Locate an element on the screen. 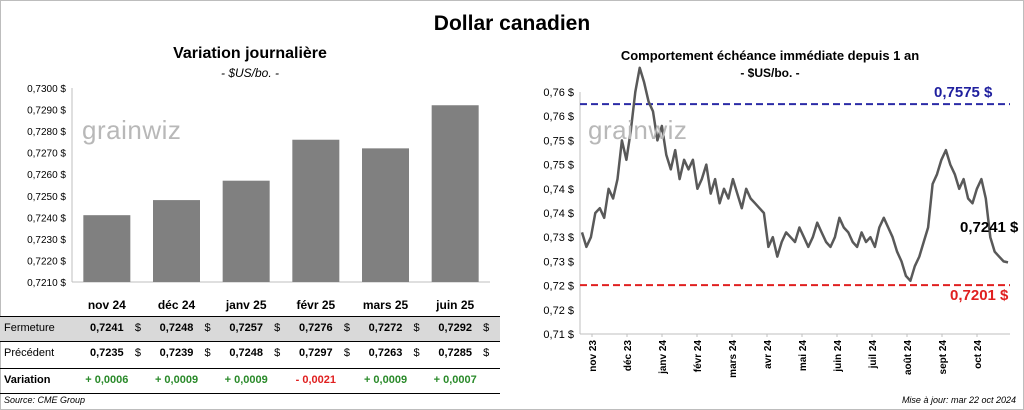 This screenshot has height=410, width=1024. table-cell: 0,7257 is located at coordinates (246, 328).